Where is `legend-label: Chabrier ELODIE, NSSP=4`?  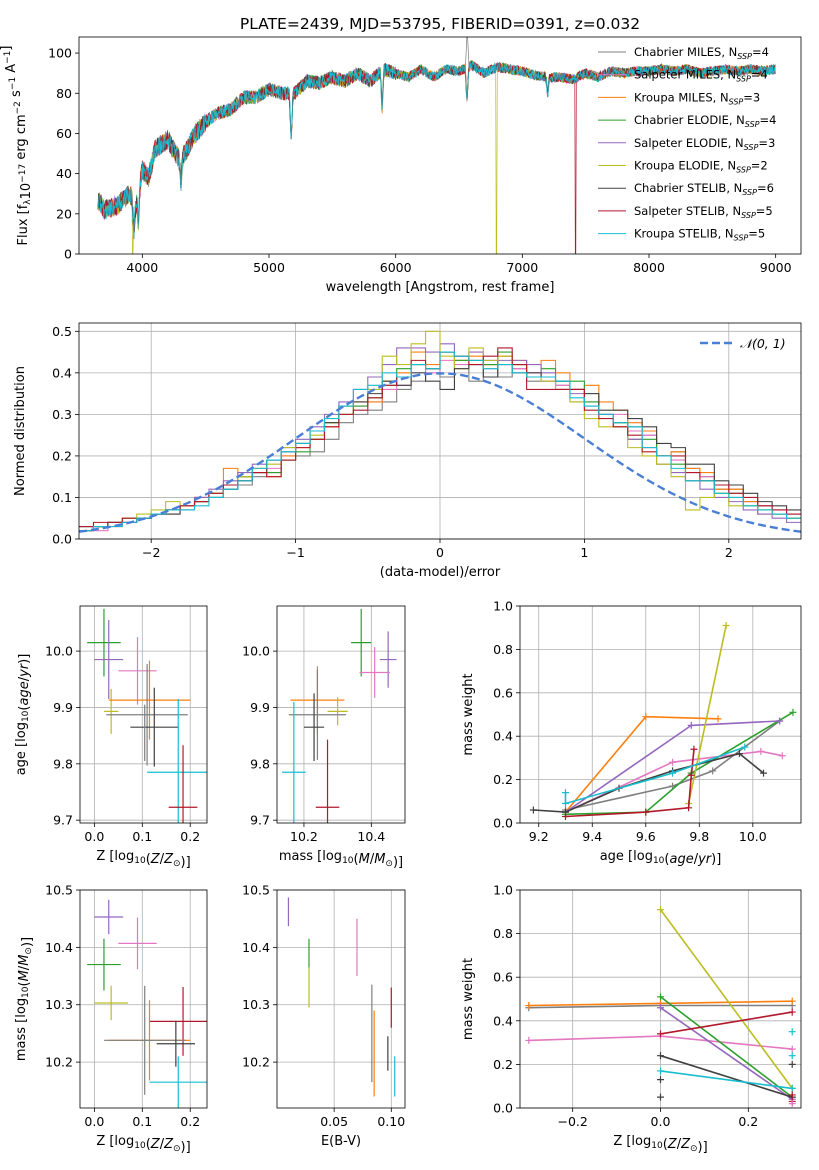
legend-label: Chabrier ELODIE, NSSP=4 is located at coordinates (705, 121).